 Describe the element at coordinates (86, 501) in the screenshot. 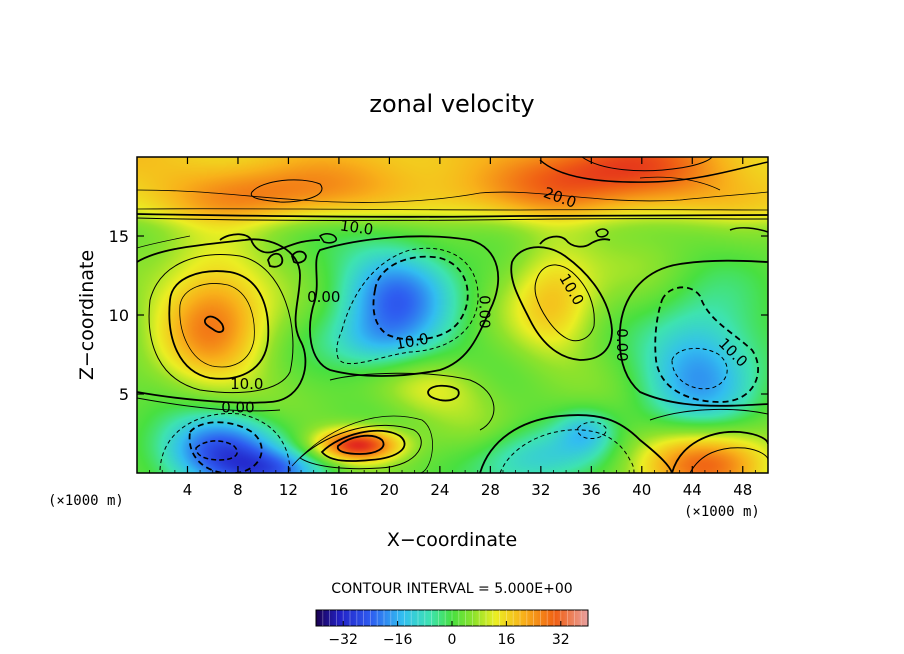

I see `x-units-left: (×1000 m)` at that location.